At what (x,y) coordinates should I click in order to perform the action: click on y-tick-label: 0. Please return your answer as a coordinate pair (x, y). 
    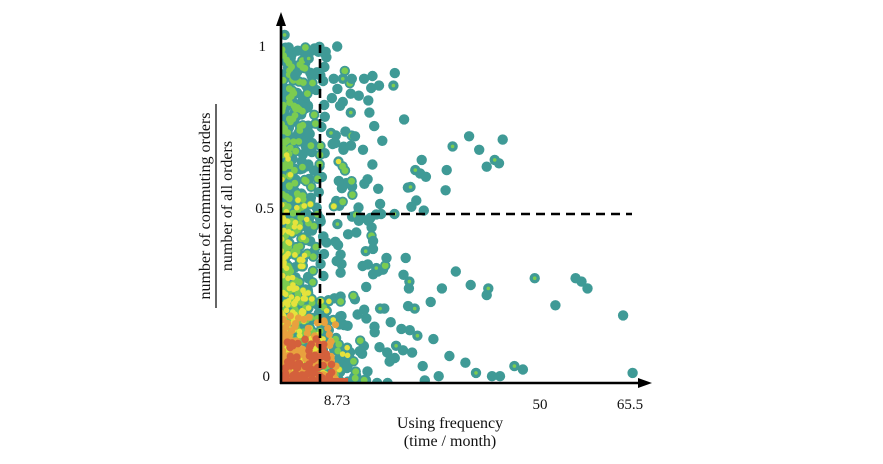
    Looking at the image, I should click on (267, 377).